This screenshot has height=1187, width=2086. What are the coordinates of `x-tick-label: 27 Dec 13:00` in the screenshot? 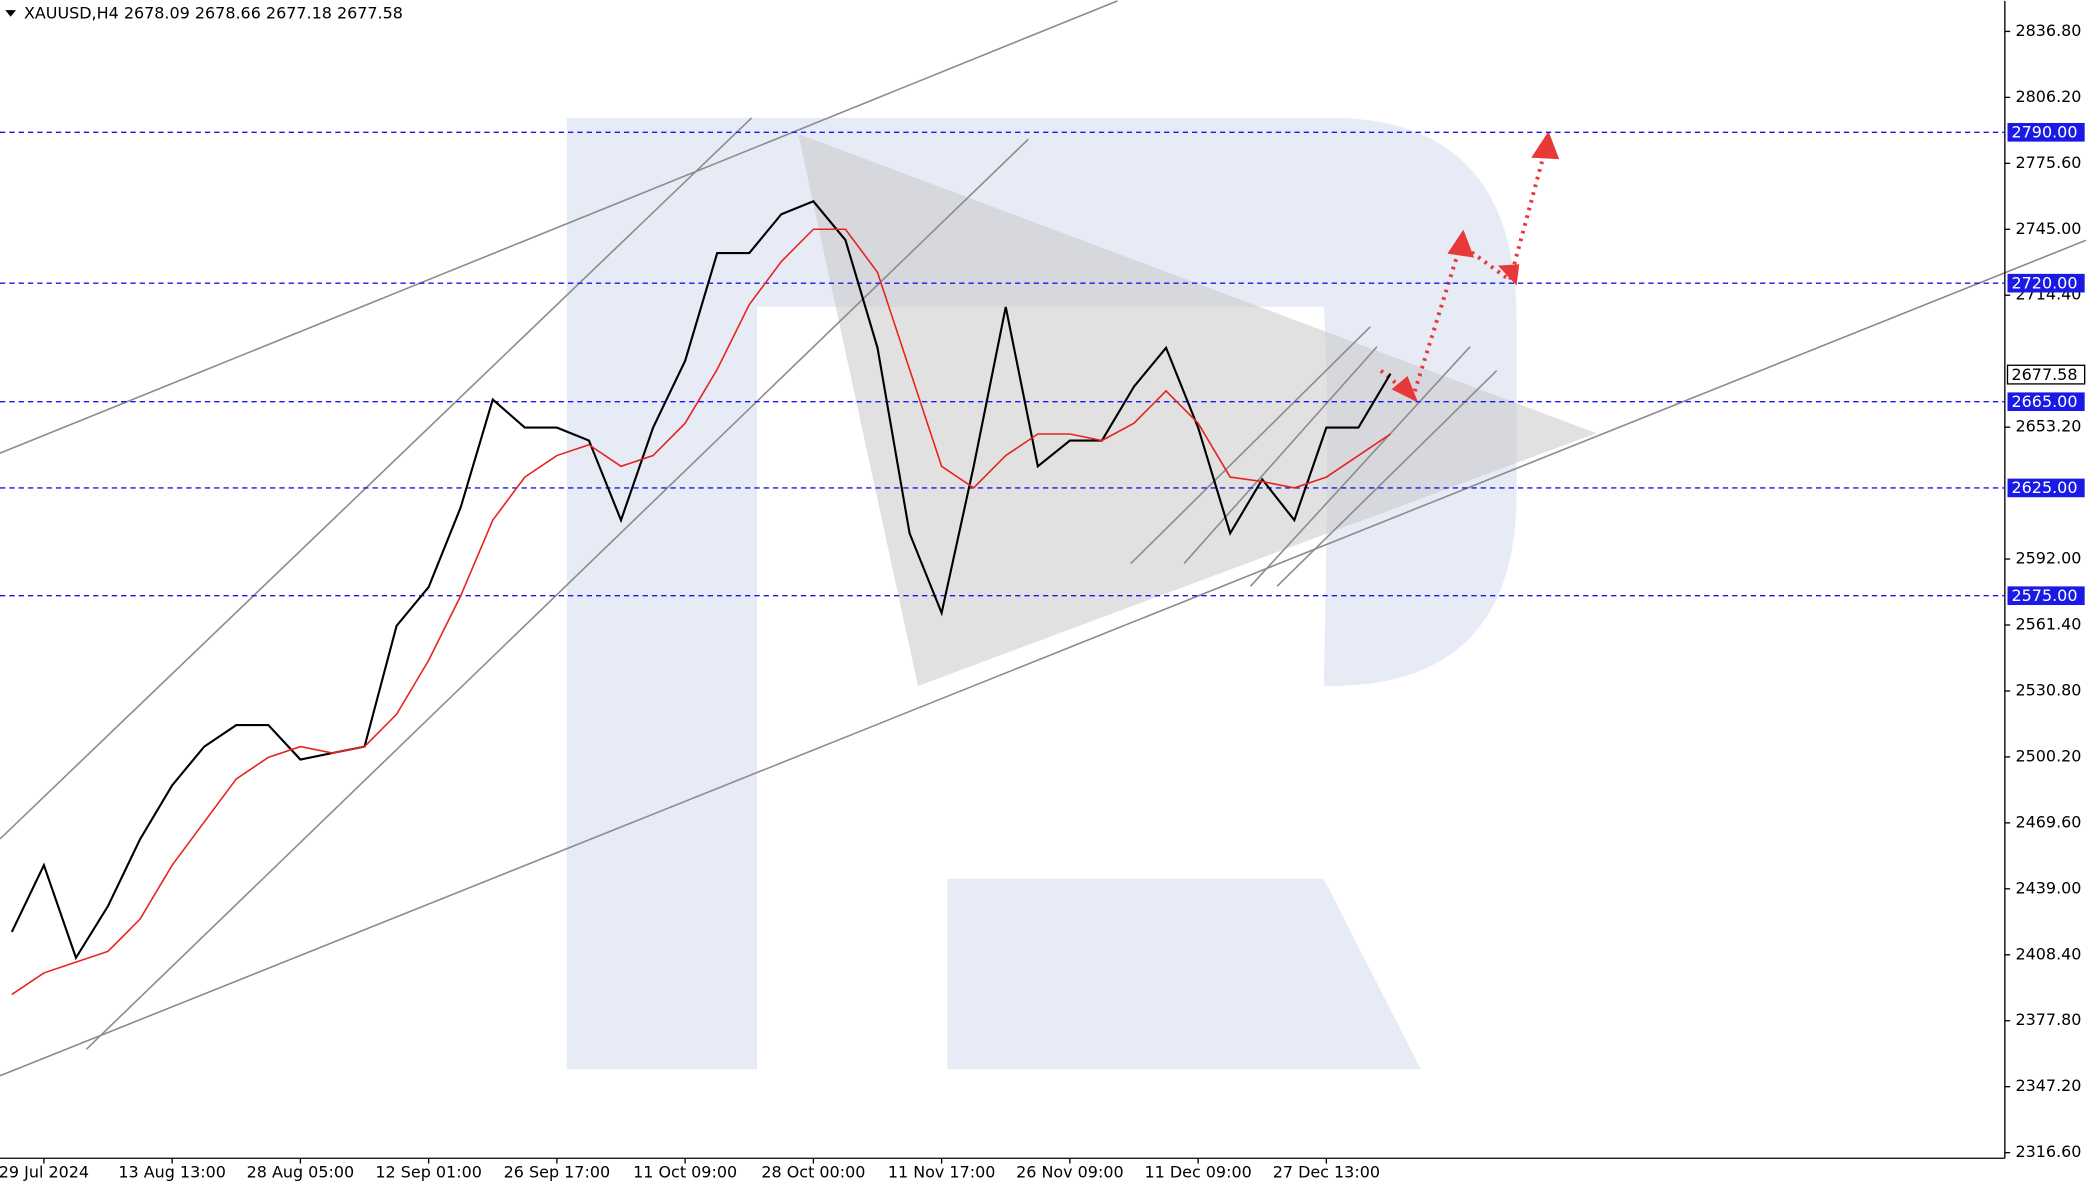 It's located at (1326, 1171).